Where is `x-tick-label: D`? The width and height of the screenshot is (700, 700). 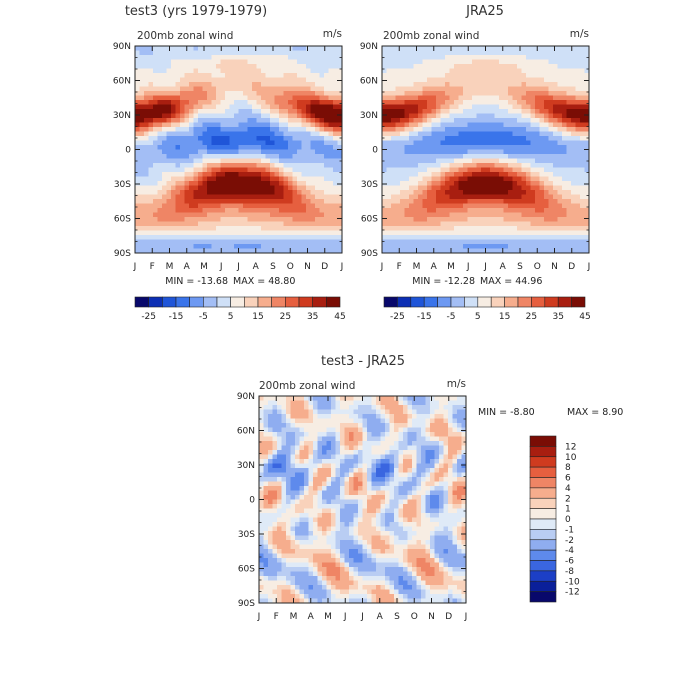
x-tick-label: D is located at coordinates (324, 267).